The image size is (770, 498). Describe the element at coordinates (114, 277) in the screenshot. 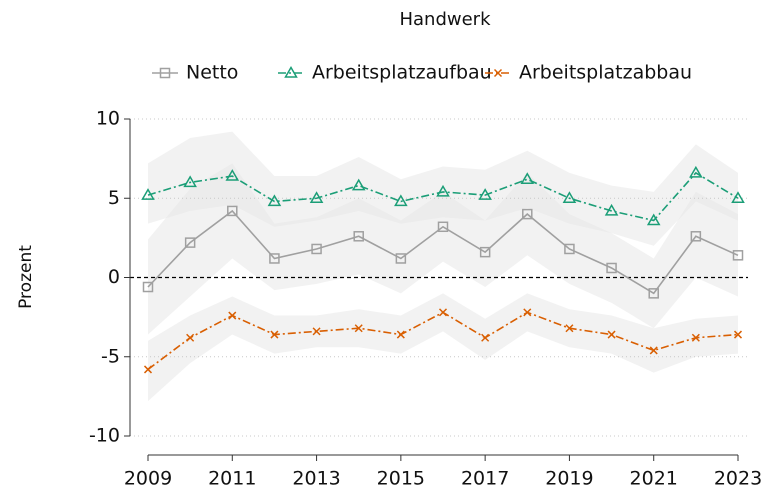

I see `y-tick-label: 0` at that location.